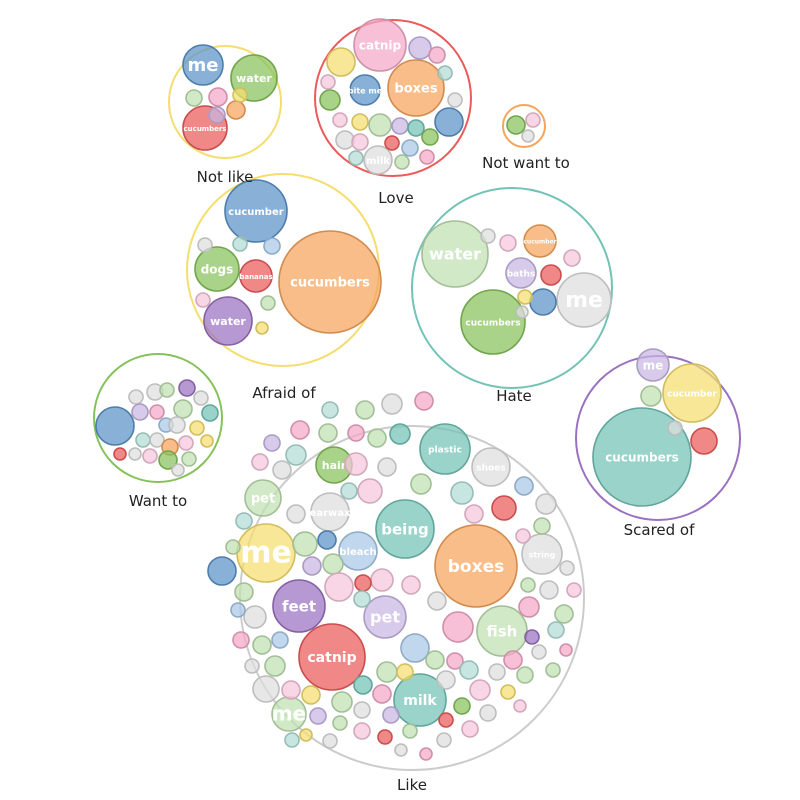 The height and width of the screenshot is (800, 800). I want to click on bubble-label: me, so click(289, 714).